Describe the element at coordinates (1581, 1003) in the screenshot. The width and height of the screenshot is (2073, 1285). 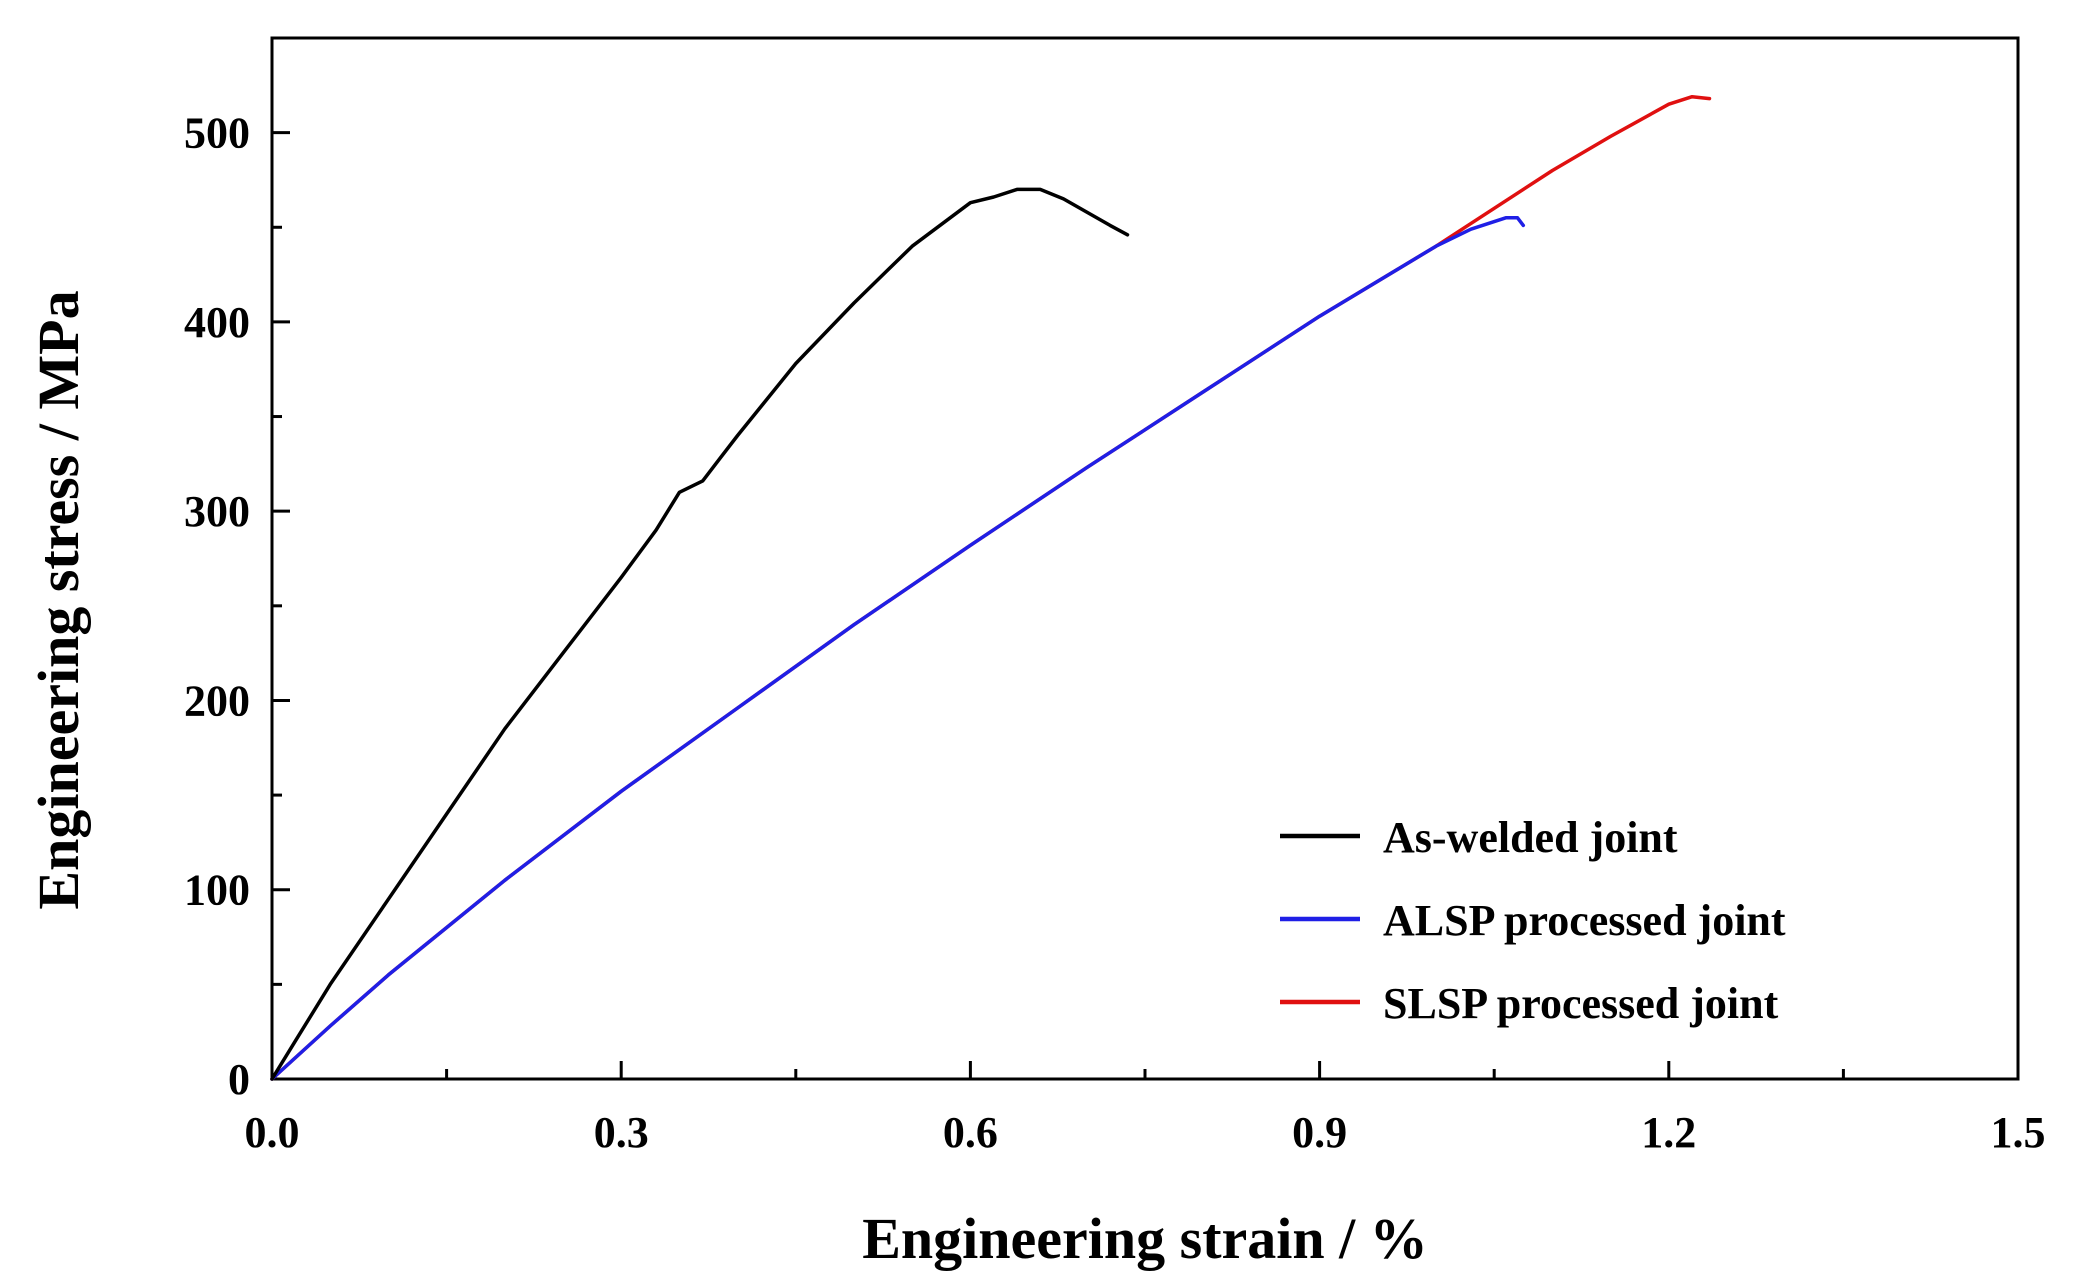
I see `legend-label-slsp: SLSP processed joint` at that location.